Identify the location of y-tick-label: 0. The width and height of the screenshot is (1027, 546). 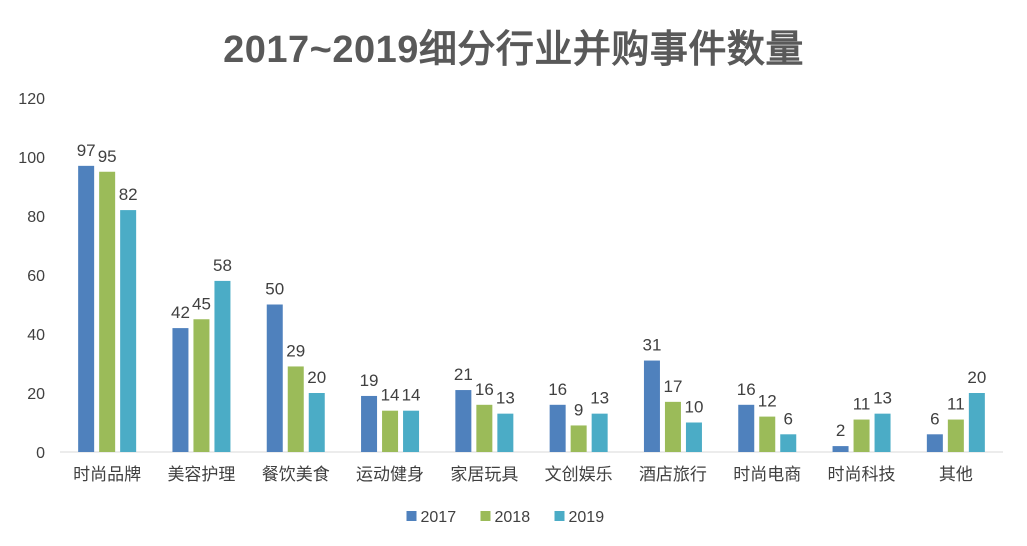
(40, 453).